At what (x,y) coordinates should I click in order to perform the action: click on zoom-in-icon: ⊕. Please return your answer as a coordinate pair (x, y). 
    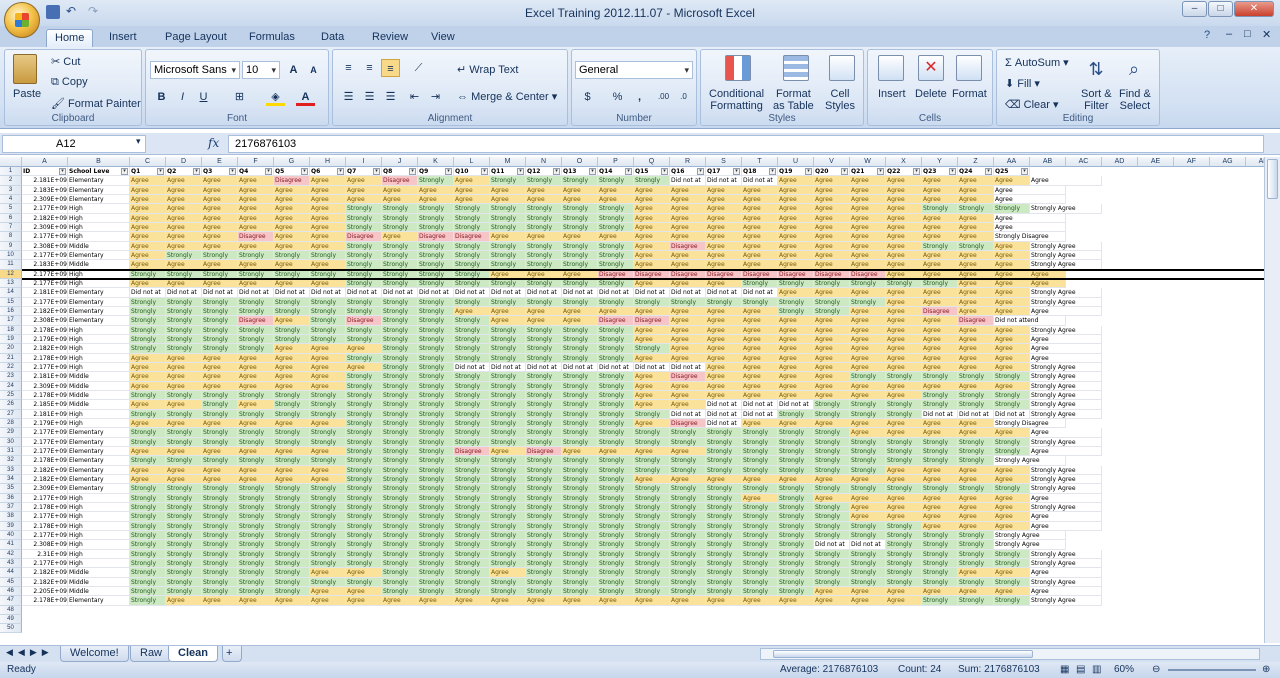
    Looking at the image, I should click on (1266, 669).